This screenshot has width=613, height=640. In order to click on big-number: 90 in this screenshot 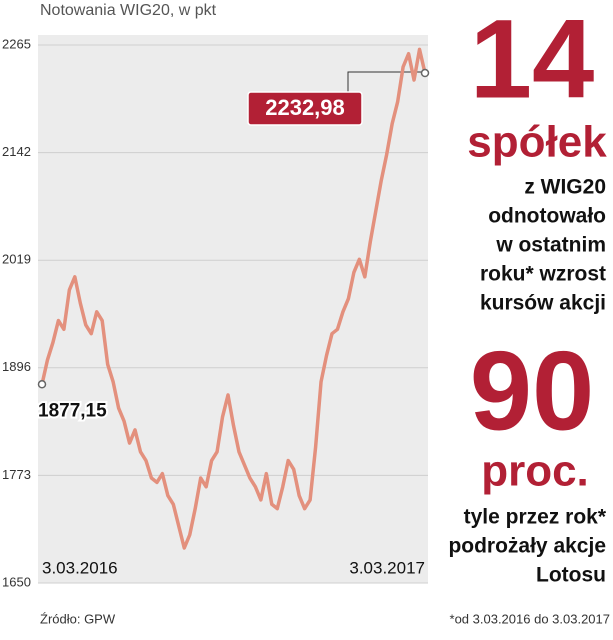, I will do `click(532, 391)`.